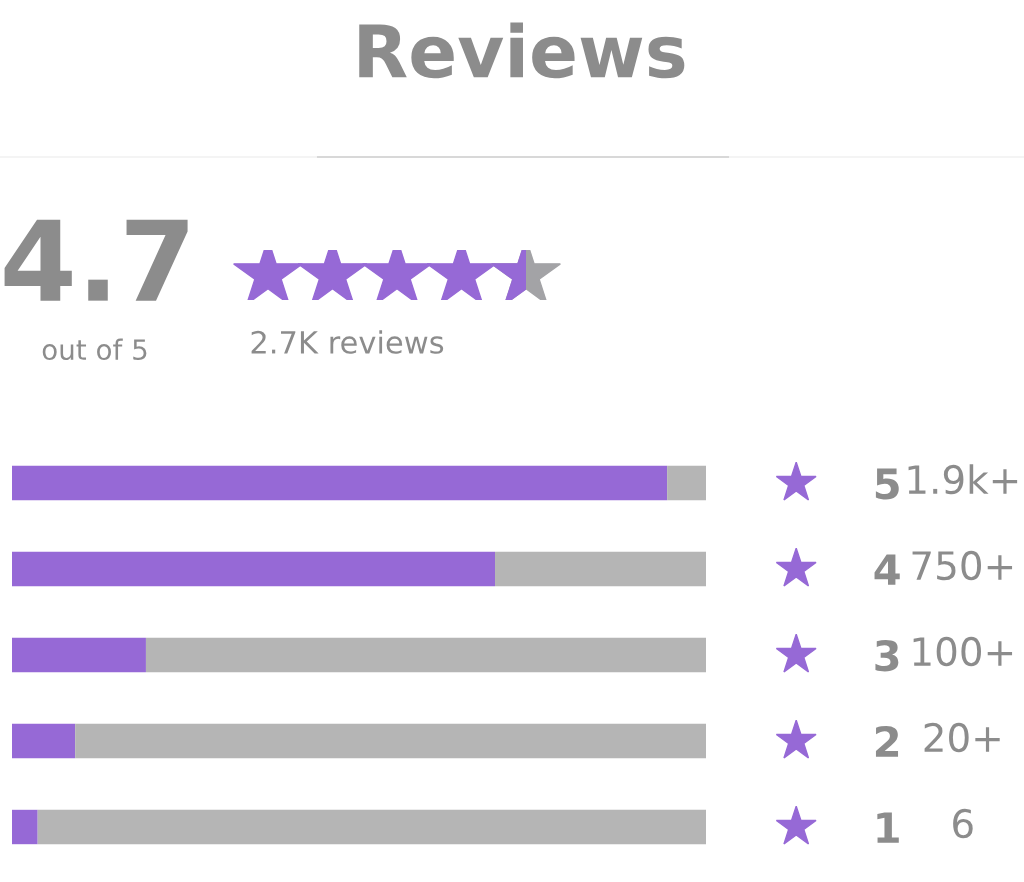 The width and height of the screenshot is (1024, 882). I want to click on chart-title: Reviews, so click(522, 50).